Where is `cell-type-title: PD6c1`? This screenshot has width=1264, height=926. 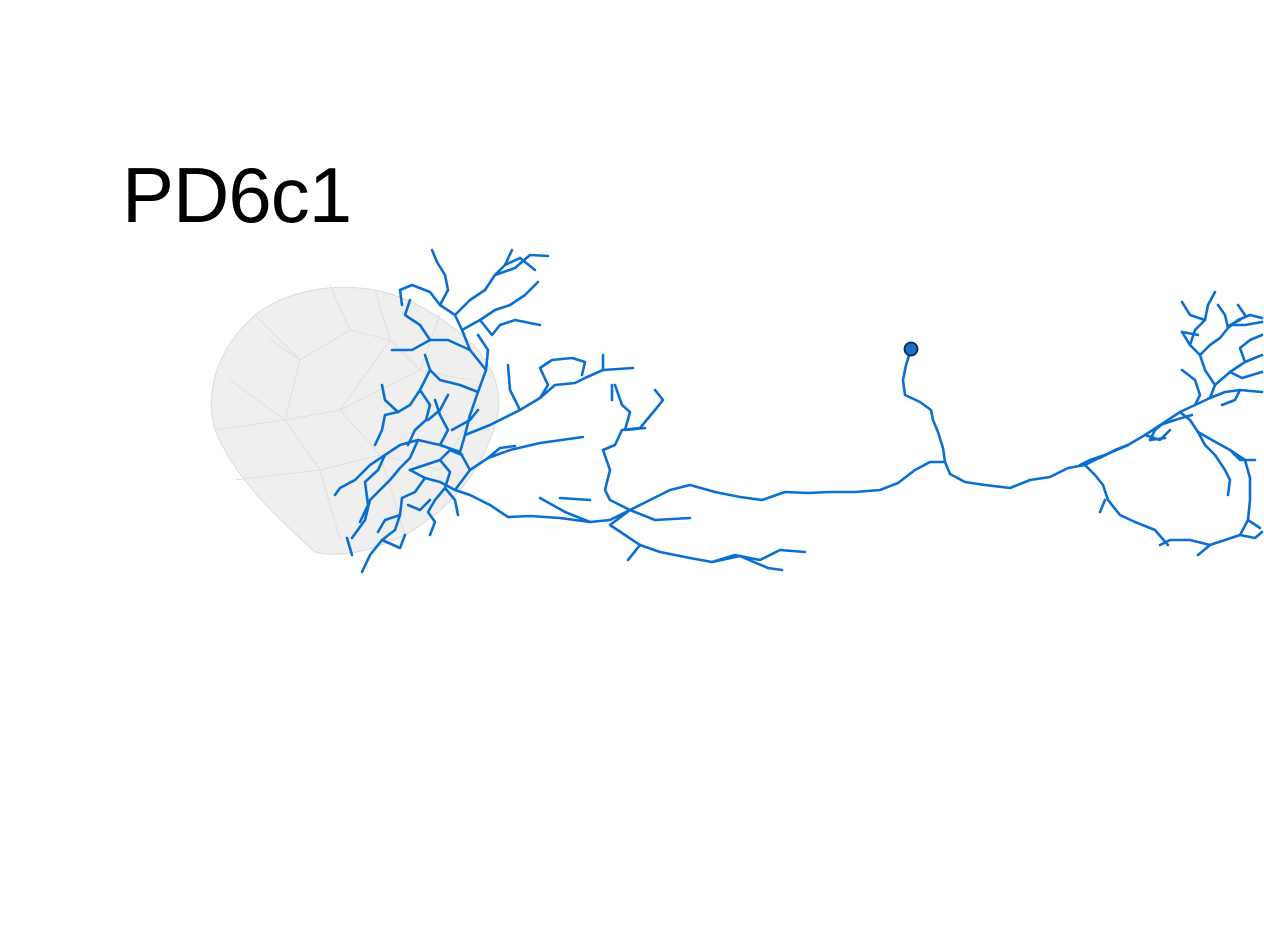
cell-type-title: PD6c1 is located at coordinates (237, 195).